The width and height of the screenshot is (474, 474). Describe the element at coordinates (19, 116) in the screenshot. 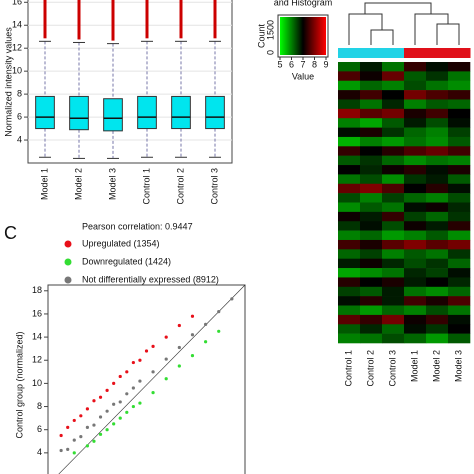

I see `y-tick-label: 6` at that location.